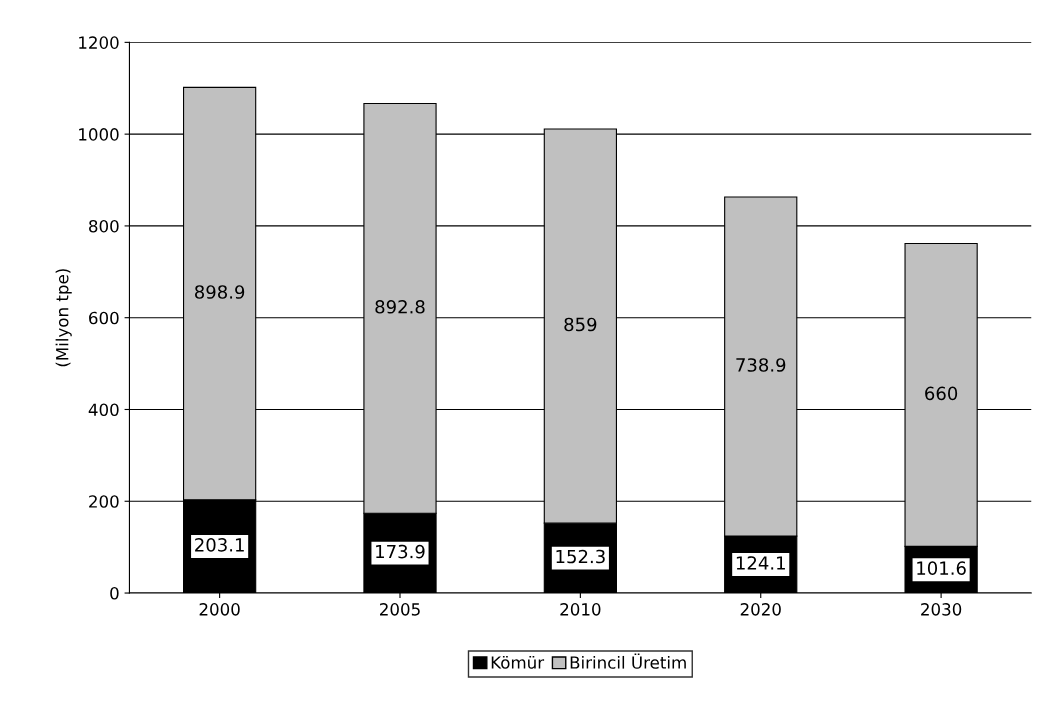 The width and height of the screenshot is (1061, 706). What do you see at coordinates (114, 593) in the screenshot?
I see `y-tick-label: 0` at bounding box center [114, 593].